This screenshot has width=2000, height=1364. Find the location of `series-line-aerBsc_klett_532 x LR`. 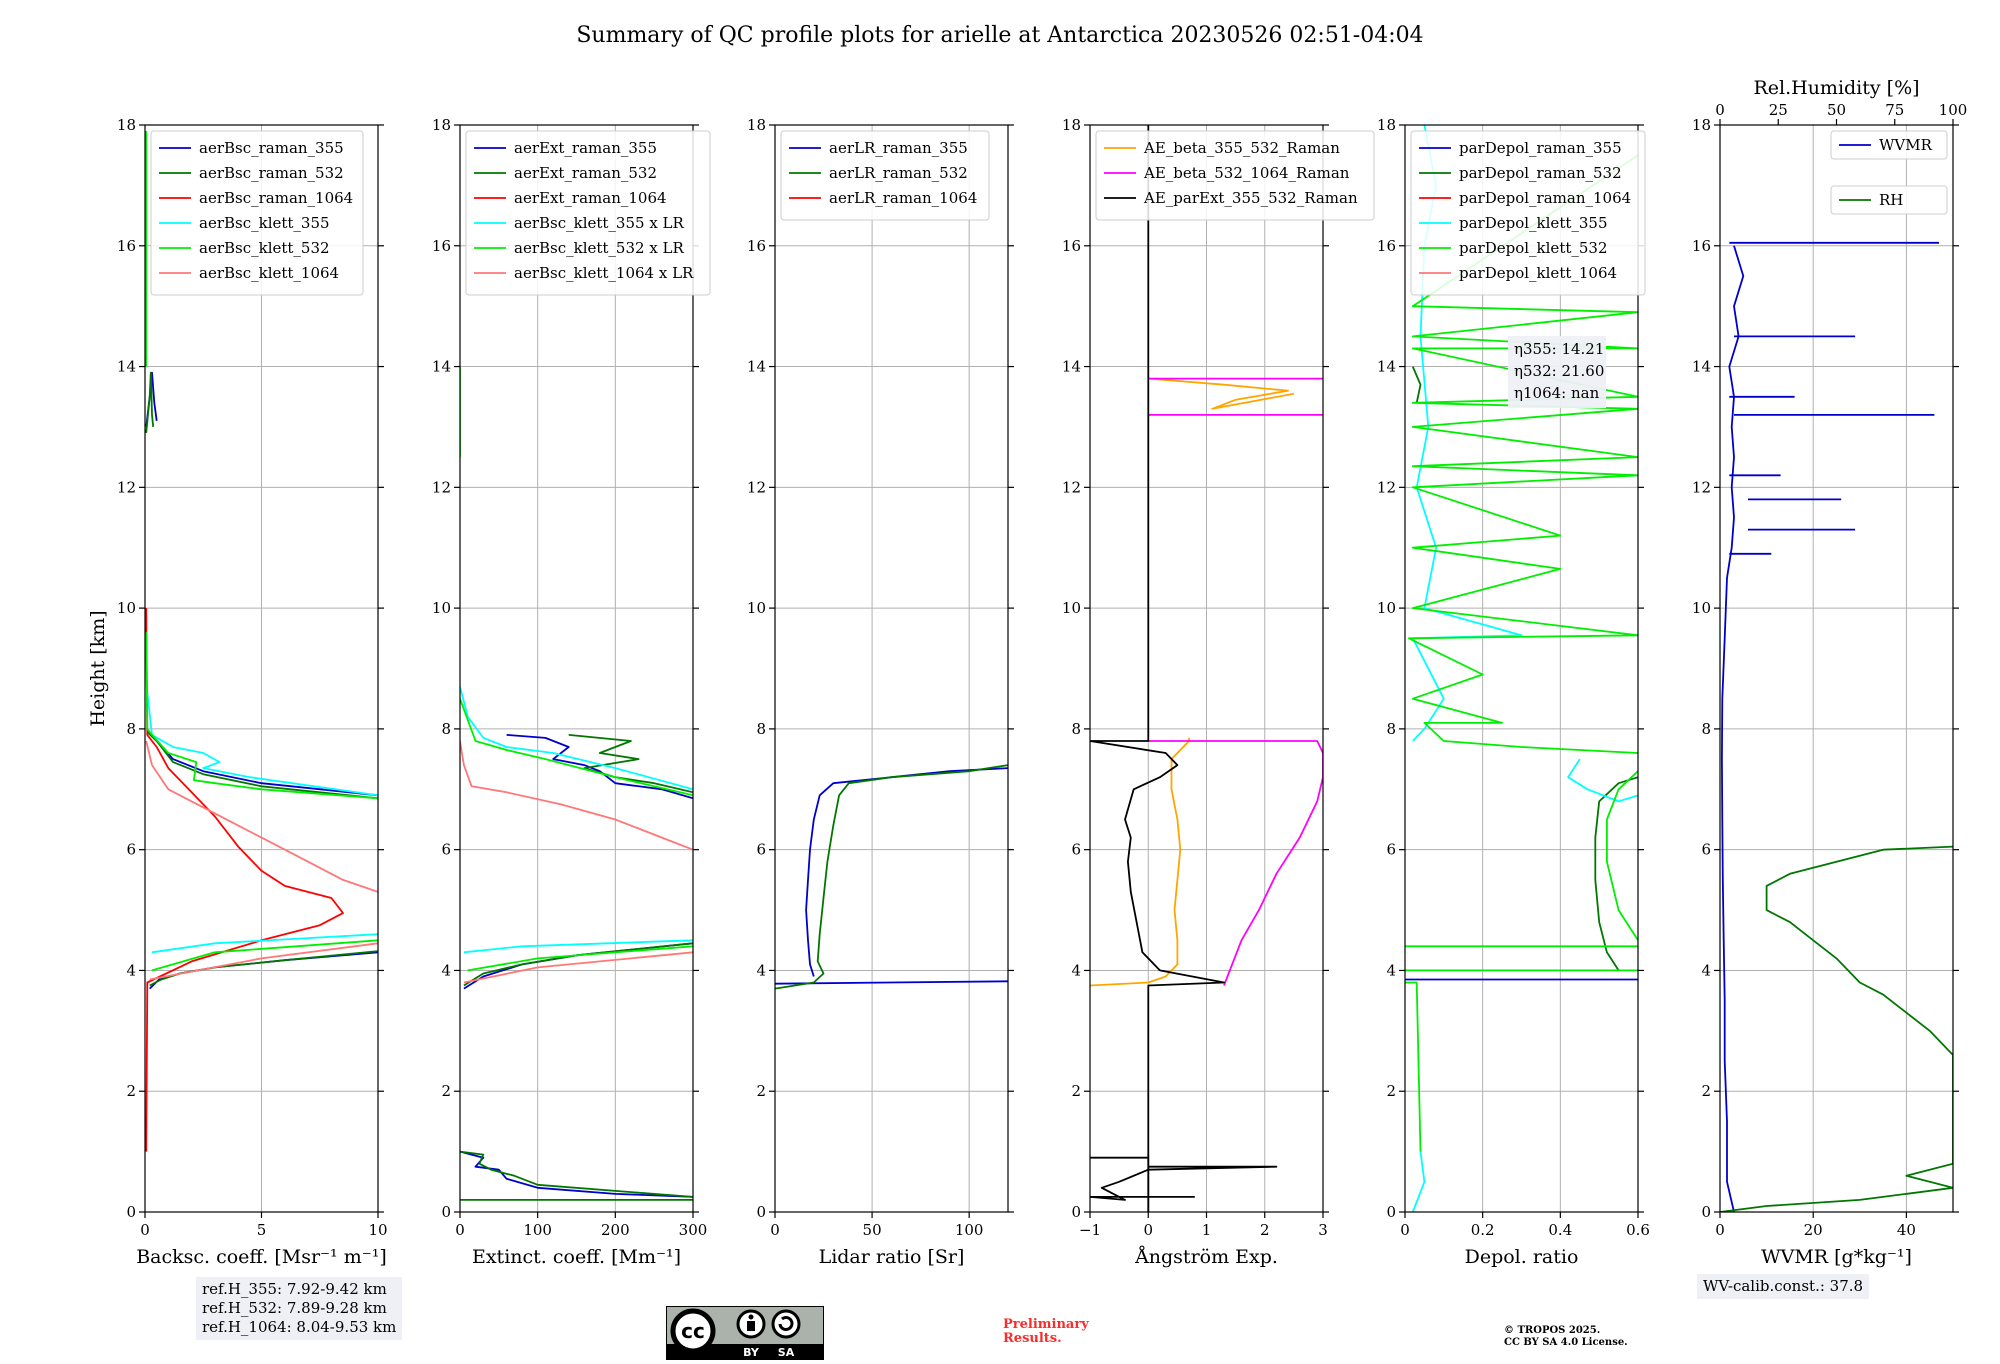

series-line-aerBsc_klett_532 x LR is located at coordinates (576, 669).